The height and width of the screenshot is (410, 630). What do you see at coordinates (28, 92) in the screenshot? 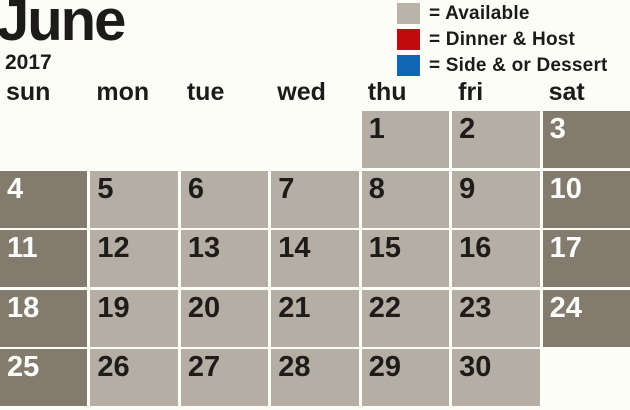
I see `weekday-sun: sun` at bounding box center [28, 92].